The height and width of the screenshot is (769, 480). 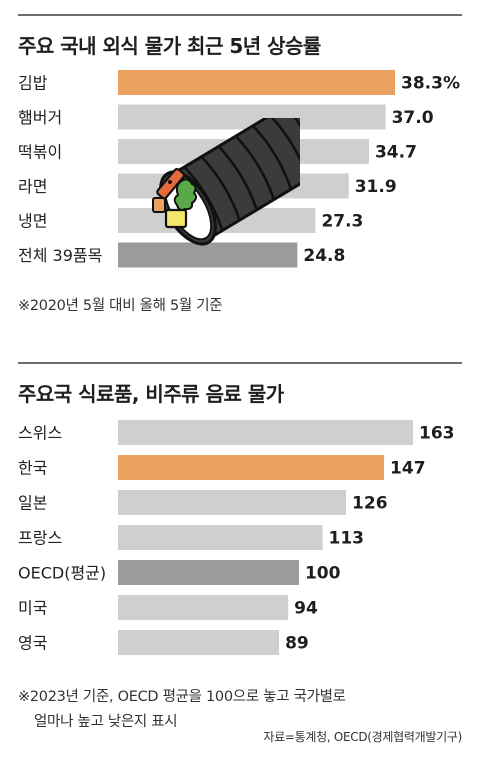 What do you see at coordinates (40, 117) in the screenshot?
I see `chart1-category-label: 햄버거` at bounding box center [40, 117].